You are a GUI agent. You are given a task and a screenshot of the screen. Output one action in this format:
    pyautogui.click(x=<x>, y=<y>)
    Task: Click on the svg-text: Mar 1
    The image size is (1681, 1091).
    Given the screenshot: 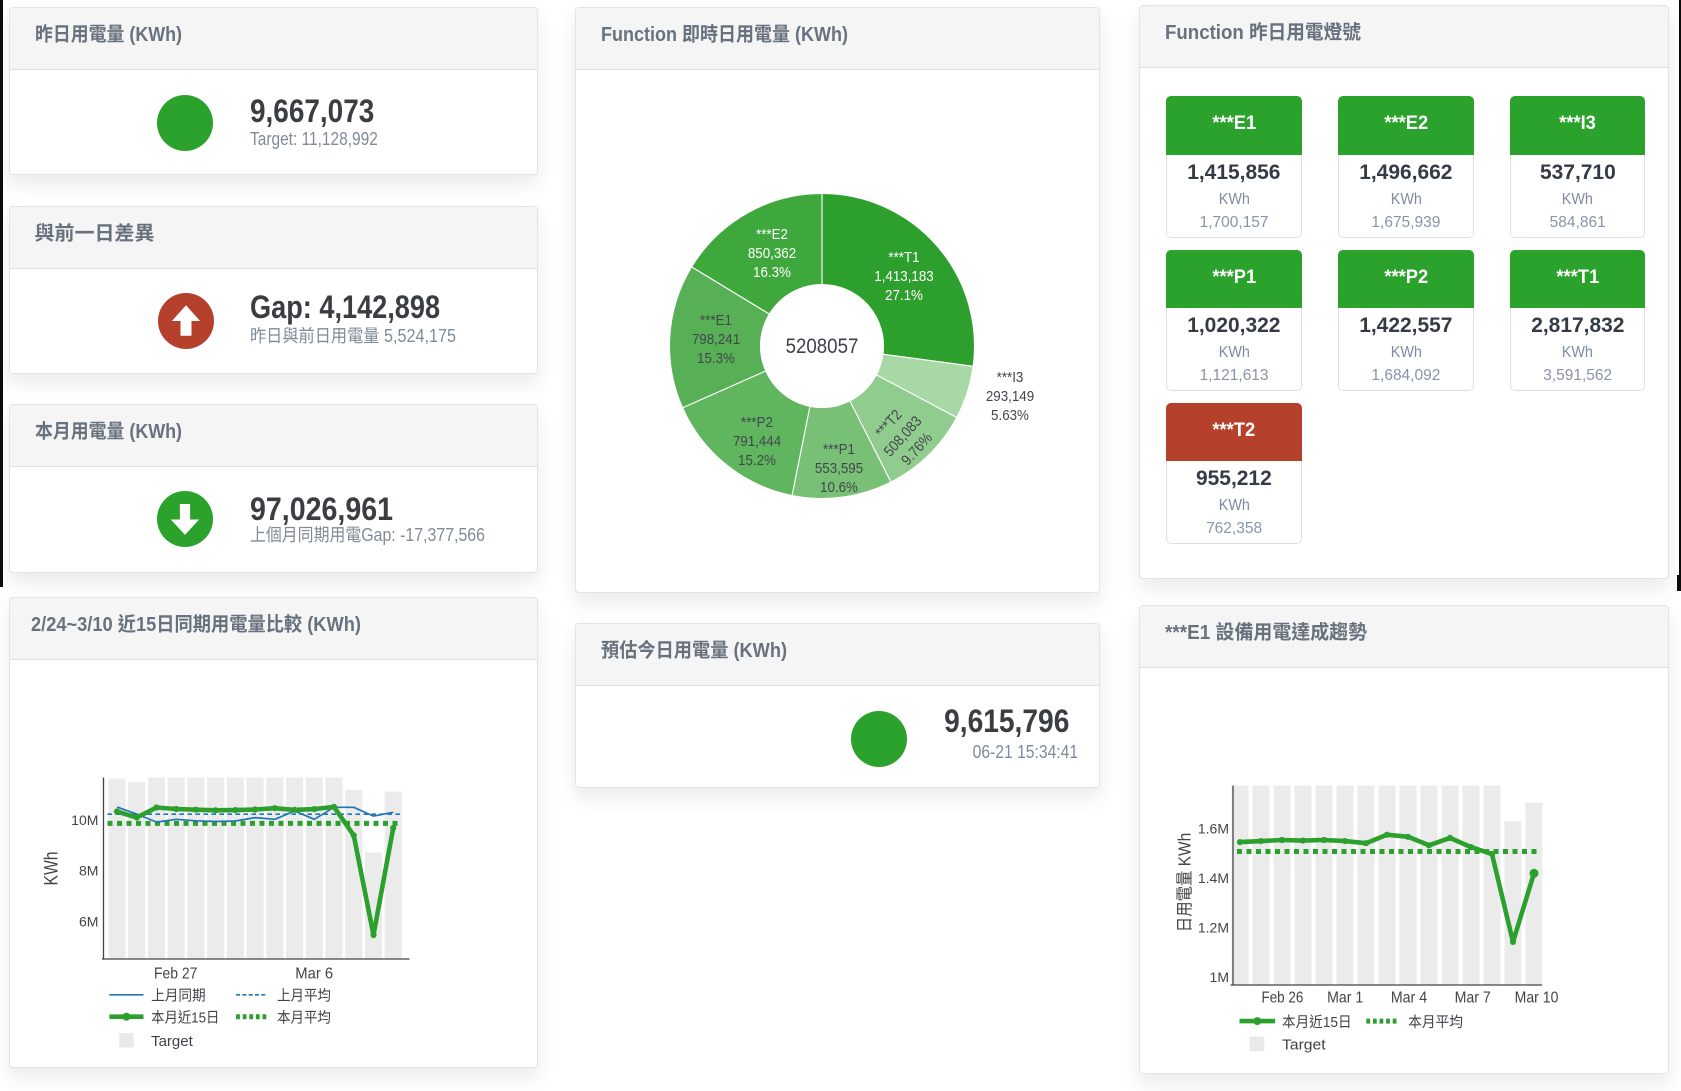 What is the action you would take?
    pyautogui.click(x=1345, y=997)
    